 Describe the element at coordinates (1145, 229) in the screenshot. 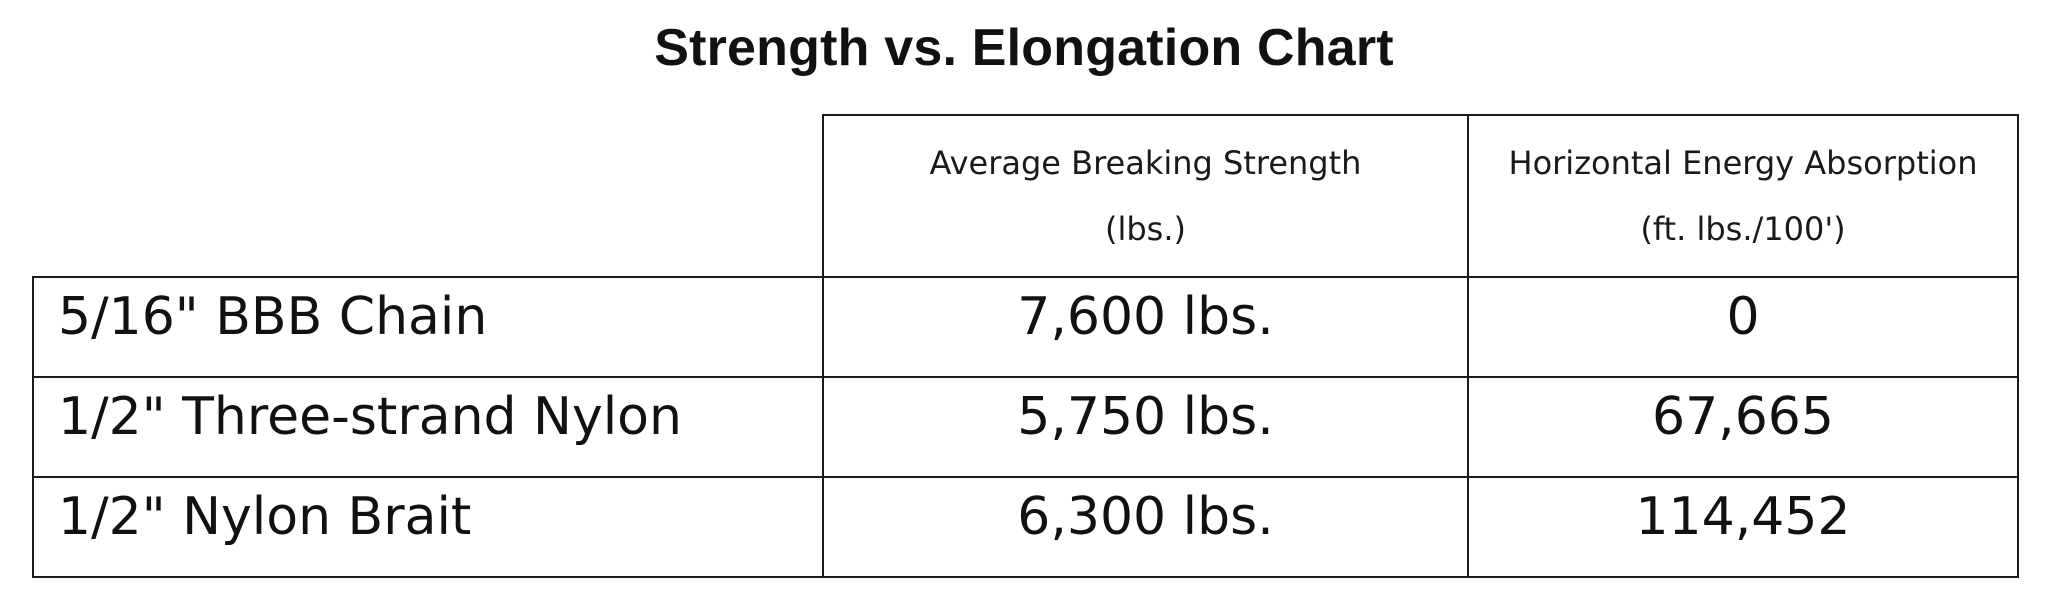

I see `column-header-unit: (lbs.)` at that location.